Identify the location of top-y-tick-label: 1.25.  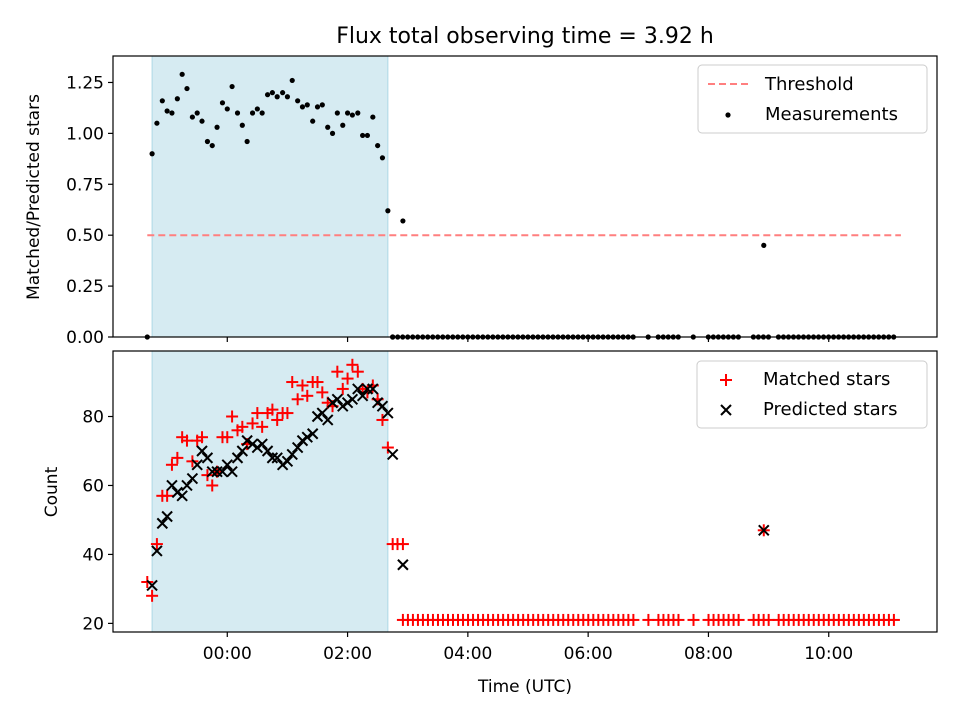
(85, 83).